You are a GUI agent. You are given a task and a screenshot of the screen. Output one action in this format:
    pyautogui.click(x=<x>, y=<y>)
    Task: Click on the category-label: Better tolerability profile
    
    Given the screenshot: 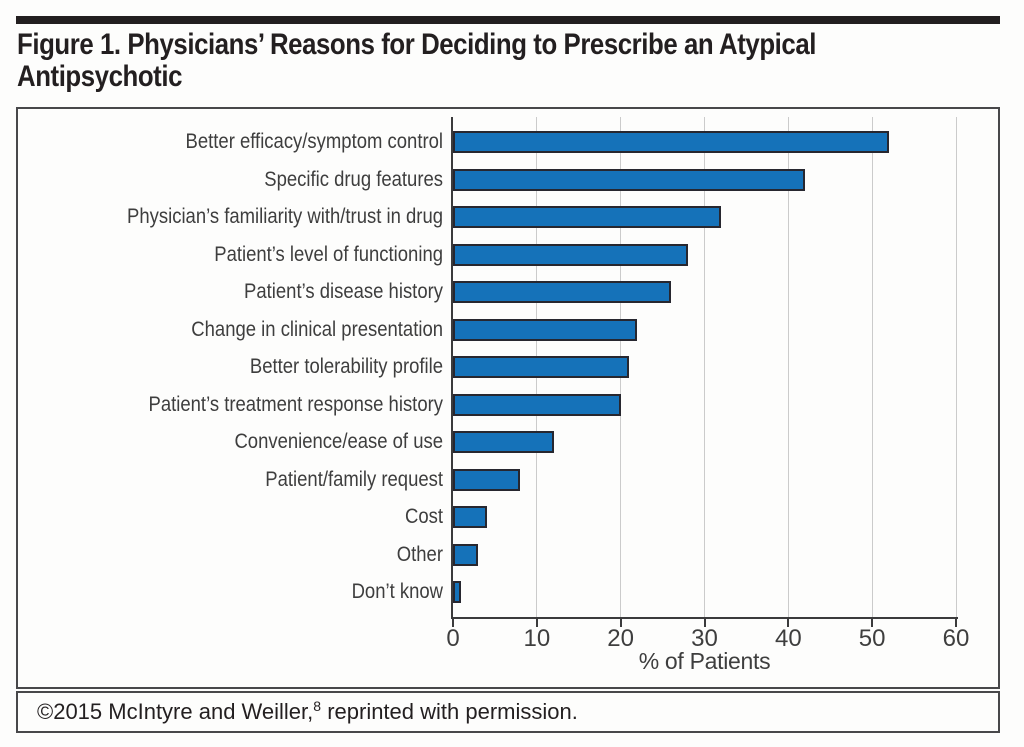 What is the action you would take?
    pyautogui.click(x=346, y=366)
    